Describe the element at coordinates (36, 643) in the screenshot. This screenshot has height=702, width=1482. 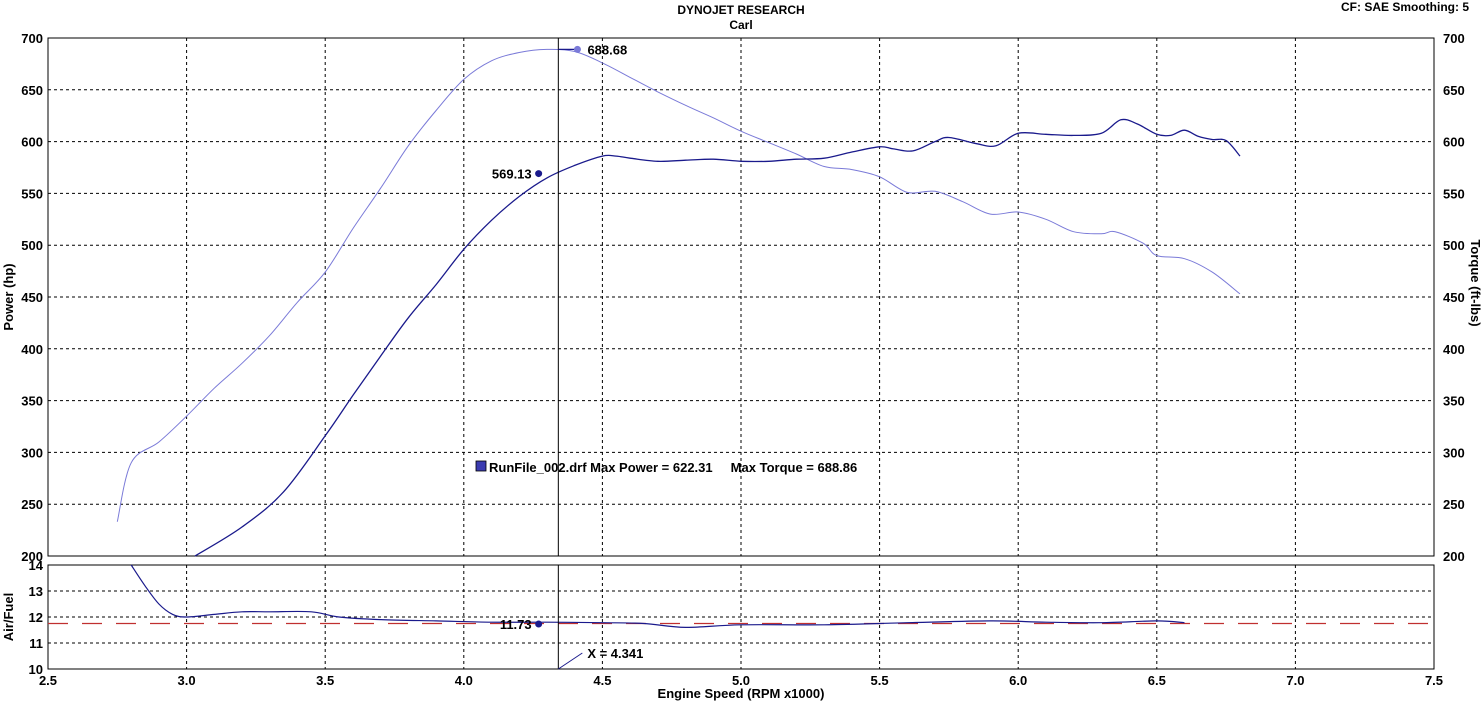
I see `air-fuel-tick-label: 11` at that location.